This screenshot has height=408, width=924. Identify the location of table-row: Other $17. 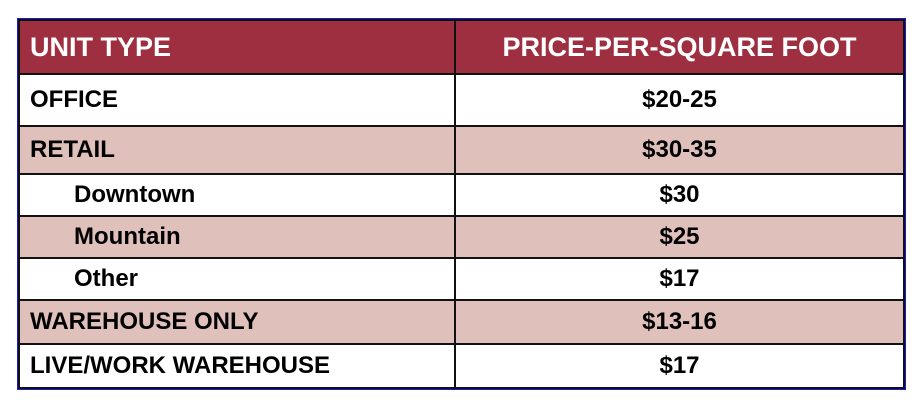
(461, 279).